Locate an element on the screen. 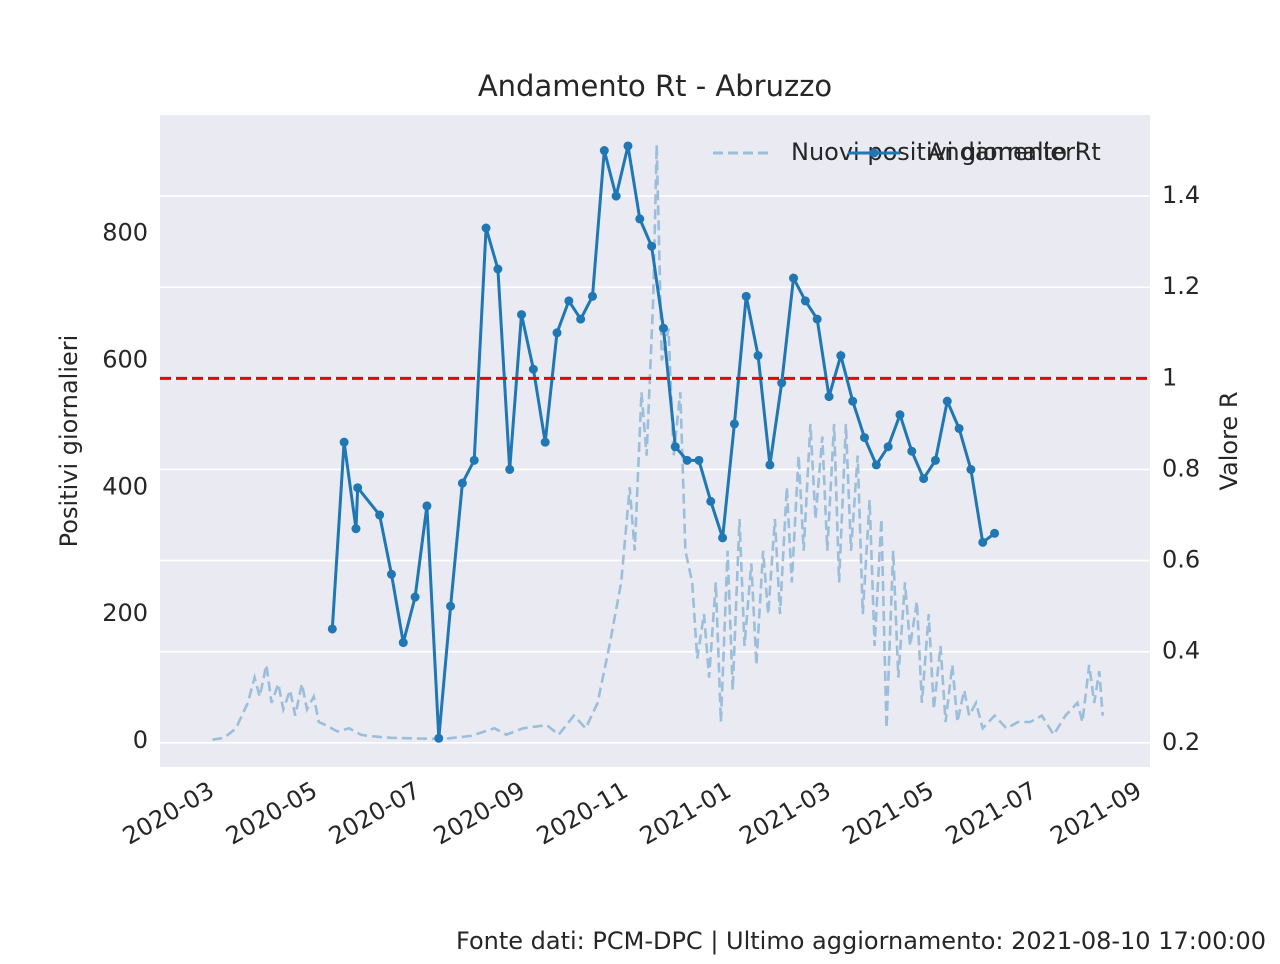 The width and height of the screenshot is (1280, 964). y2-tick-label: 0.6 is located at coordinates (1181, 560).